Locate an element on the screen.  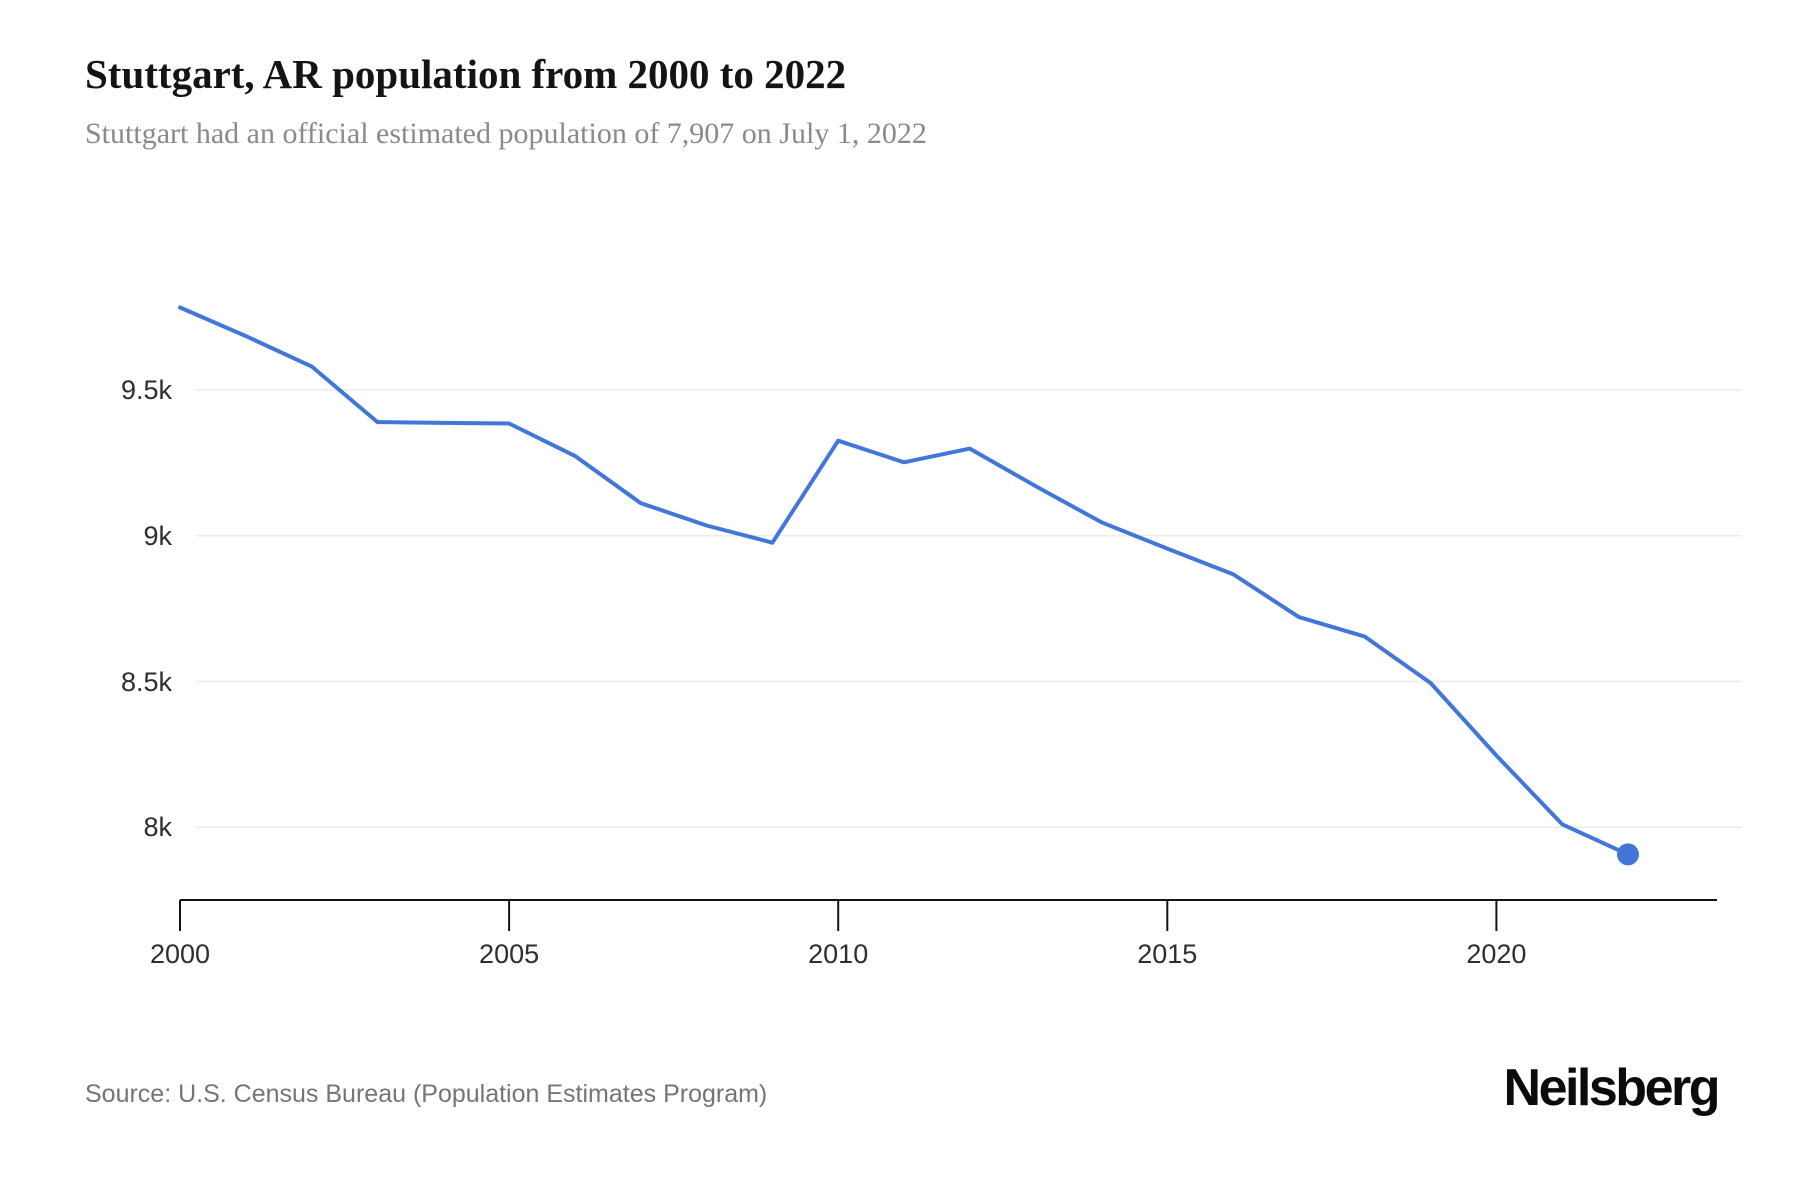
y-axis-label: 8k is located at coordinates (157, 827).